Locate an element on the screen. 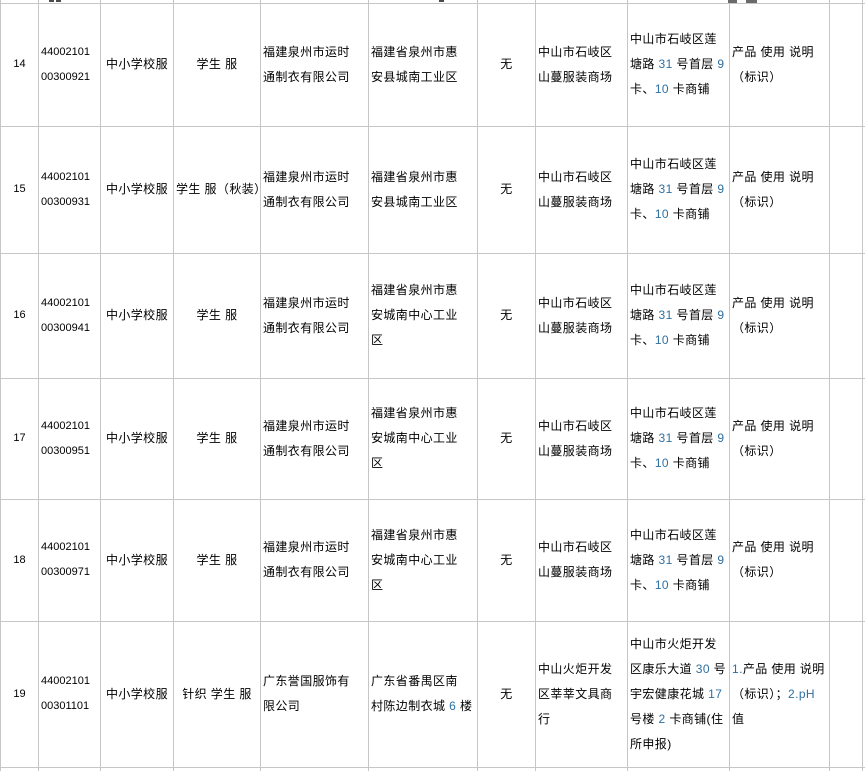 Image resolution: width=865 pixels, height=771 pixels. cell-license-number: 44002101 00300931 is located at coordinates (69, 189).